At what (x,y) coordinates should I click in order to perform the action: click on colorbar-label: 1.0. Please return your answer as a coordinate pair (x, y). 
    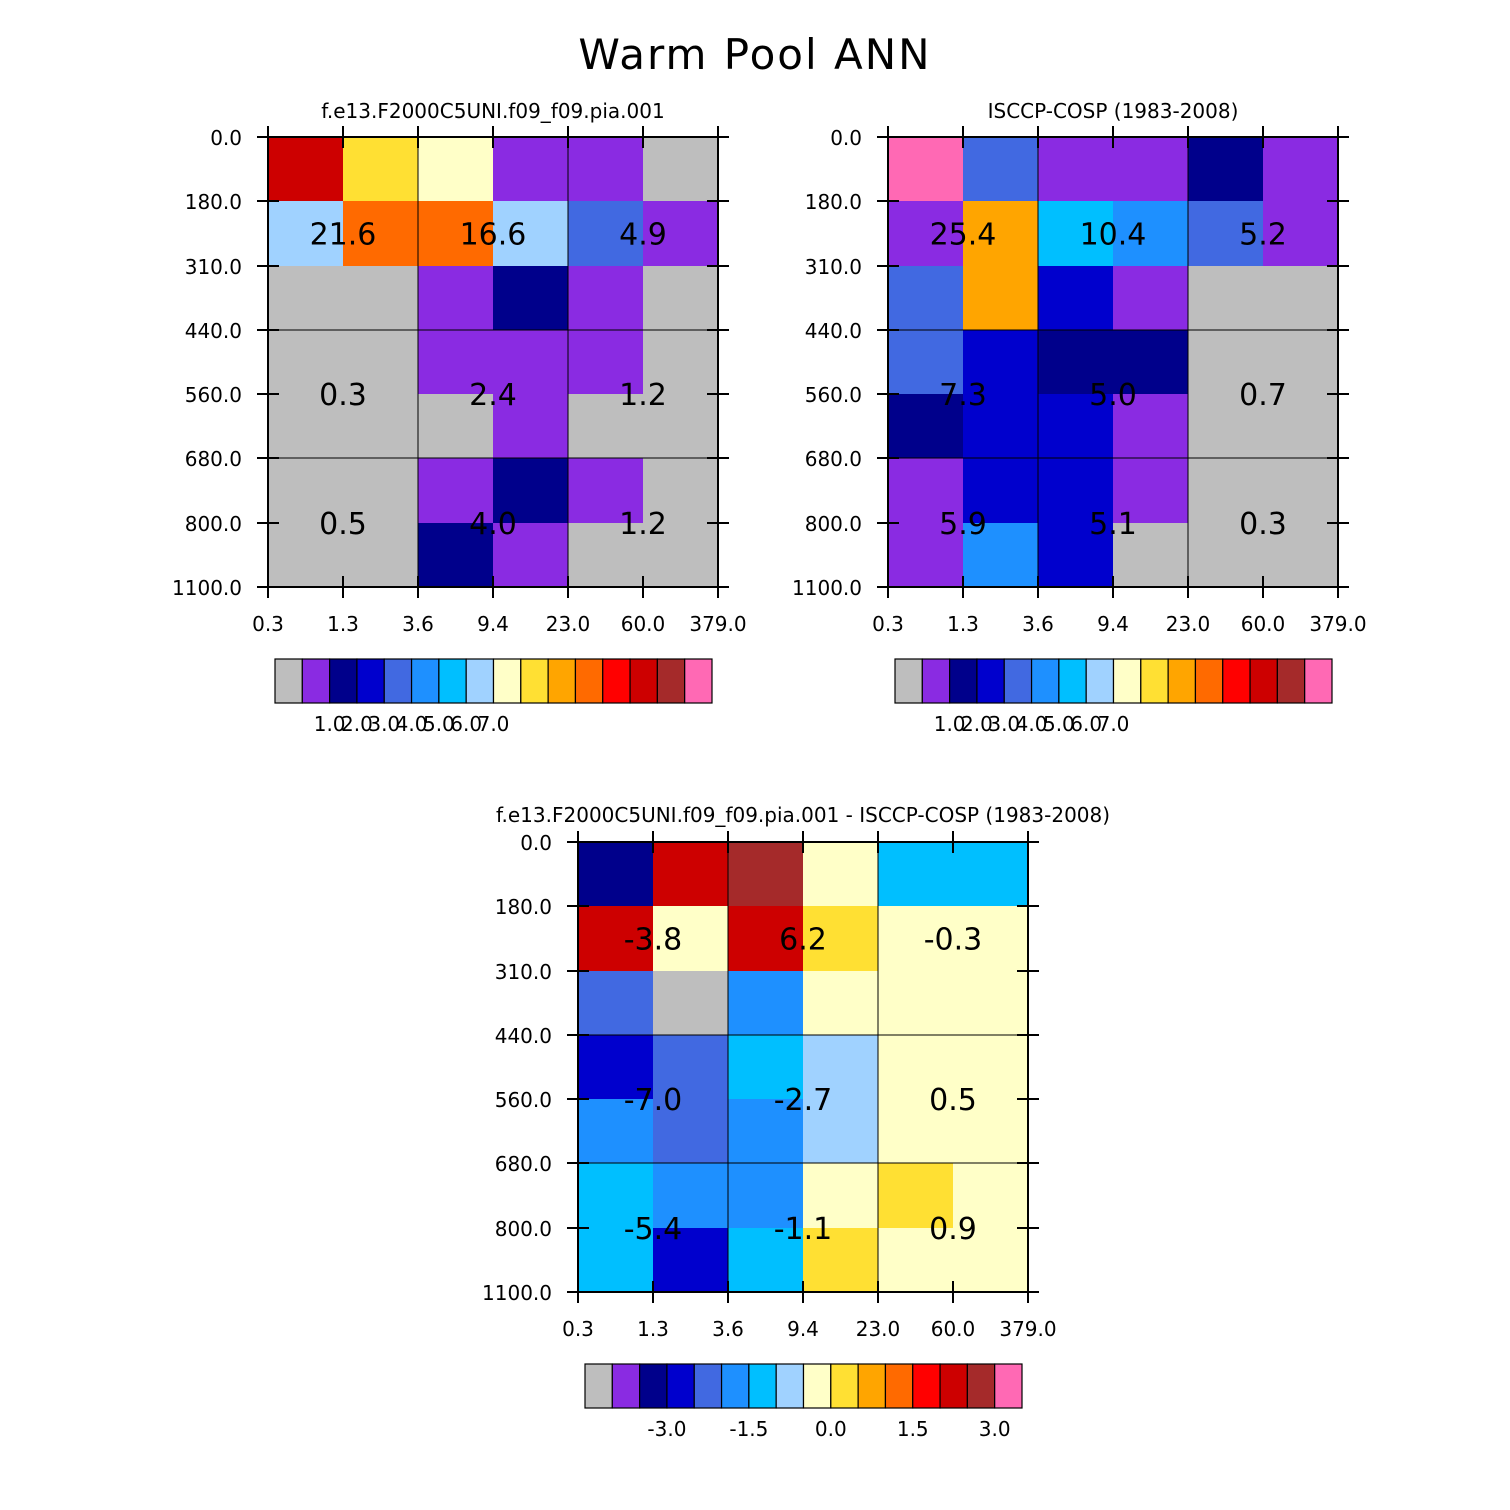
    Looking at the image, I should click on (330, 724).